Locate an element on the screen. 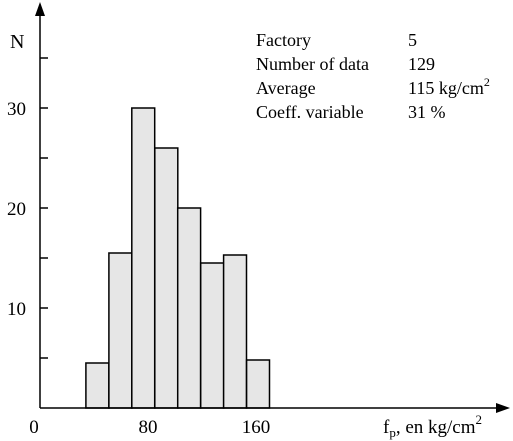 Image resolution: width=513 pixels, height=441 pixels. info-label-number-of-data: Number of data is located at coordinates (312, 64).